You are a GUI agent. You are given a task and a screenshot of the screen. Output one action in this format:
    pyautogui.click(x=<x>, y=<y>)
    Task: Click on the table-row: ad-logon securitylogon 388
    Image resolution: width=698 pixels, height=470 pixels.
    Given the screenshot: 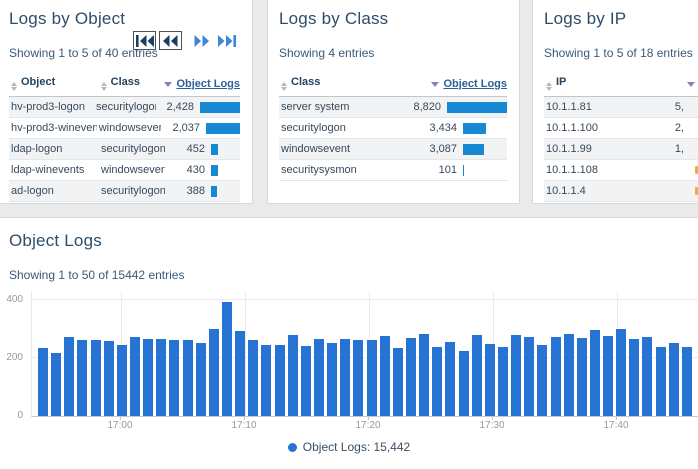 What is the action you would take?
    pyautogui.click(x=124, y=191)
    